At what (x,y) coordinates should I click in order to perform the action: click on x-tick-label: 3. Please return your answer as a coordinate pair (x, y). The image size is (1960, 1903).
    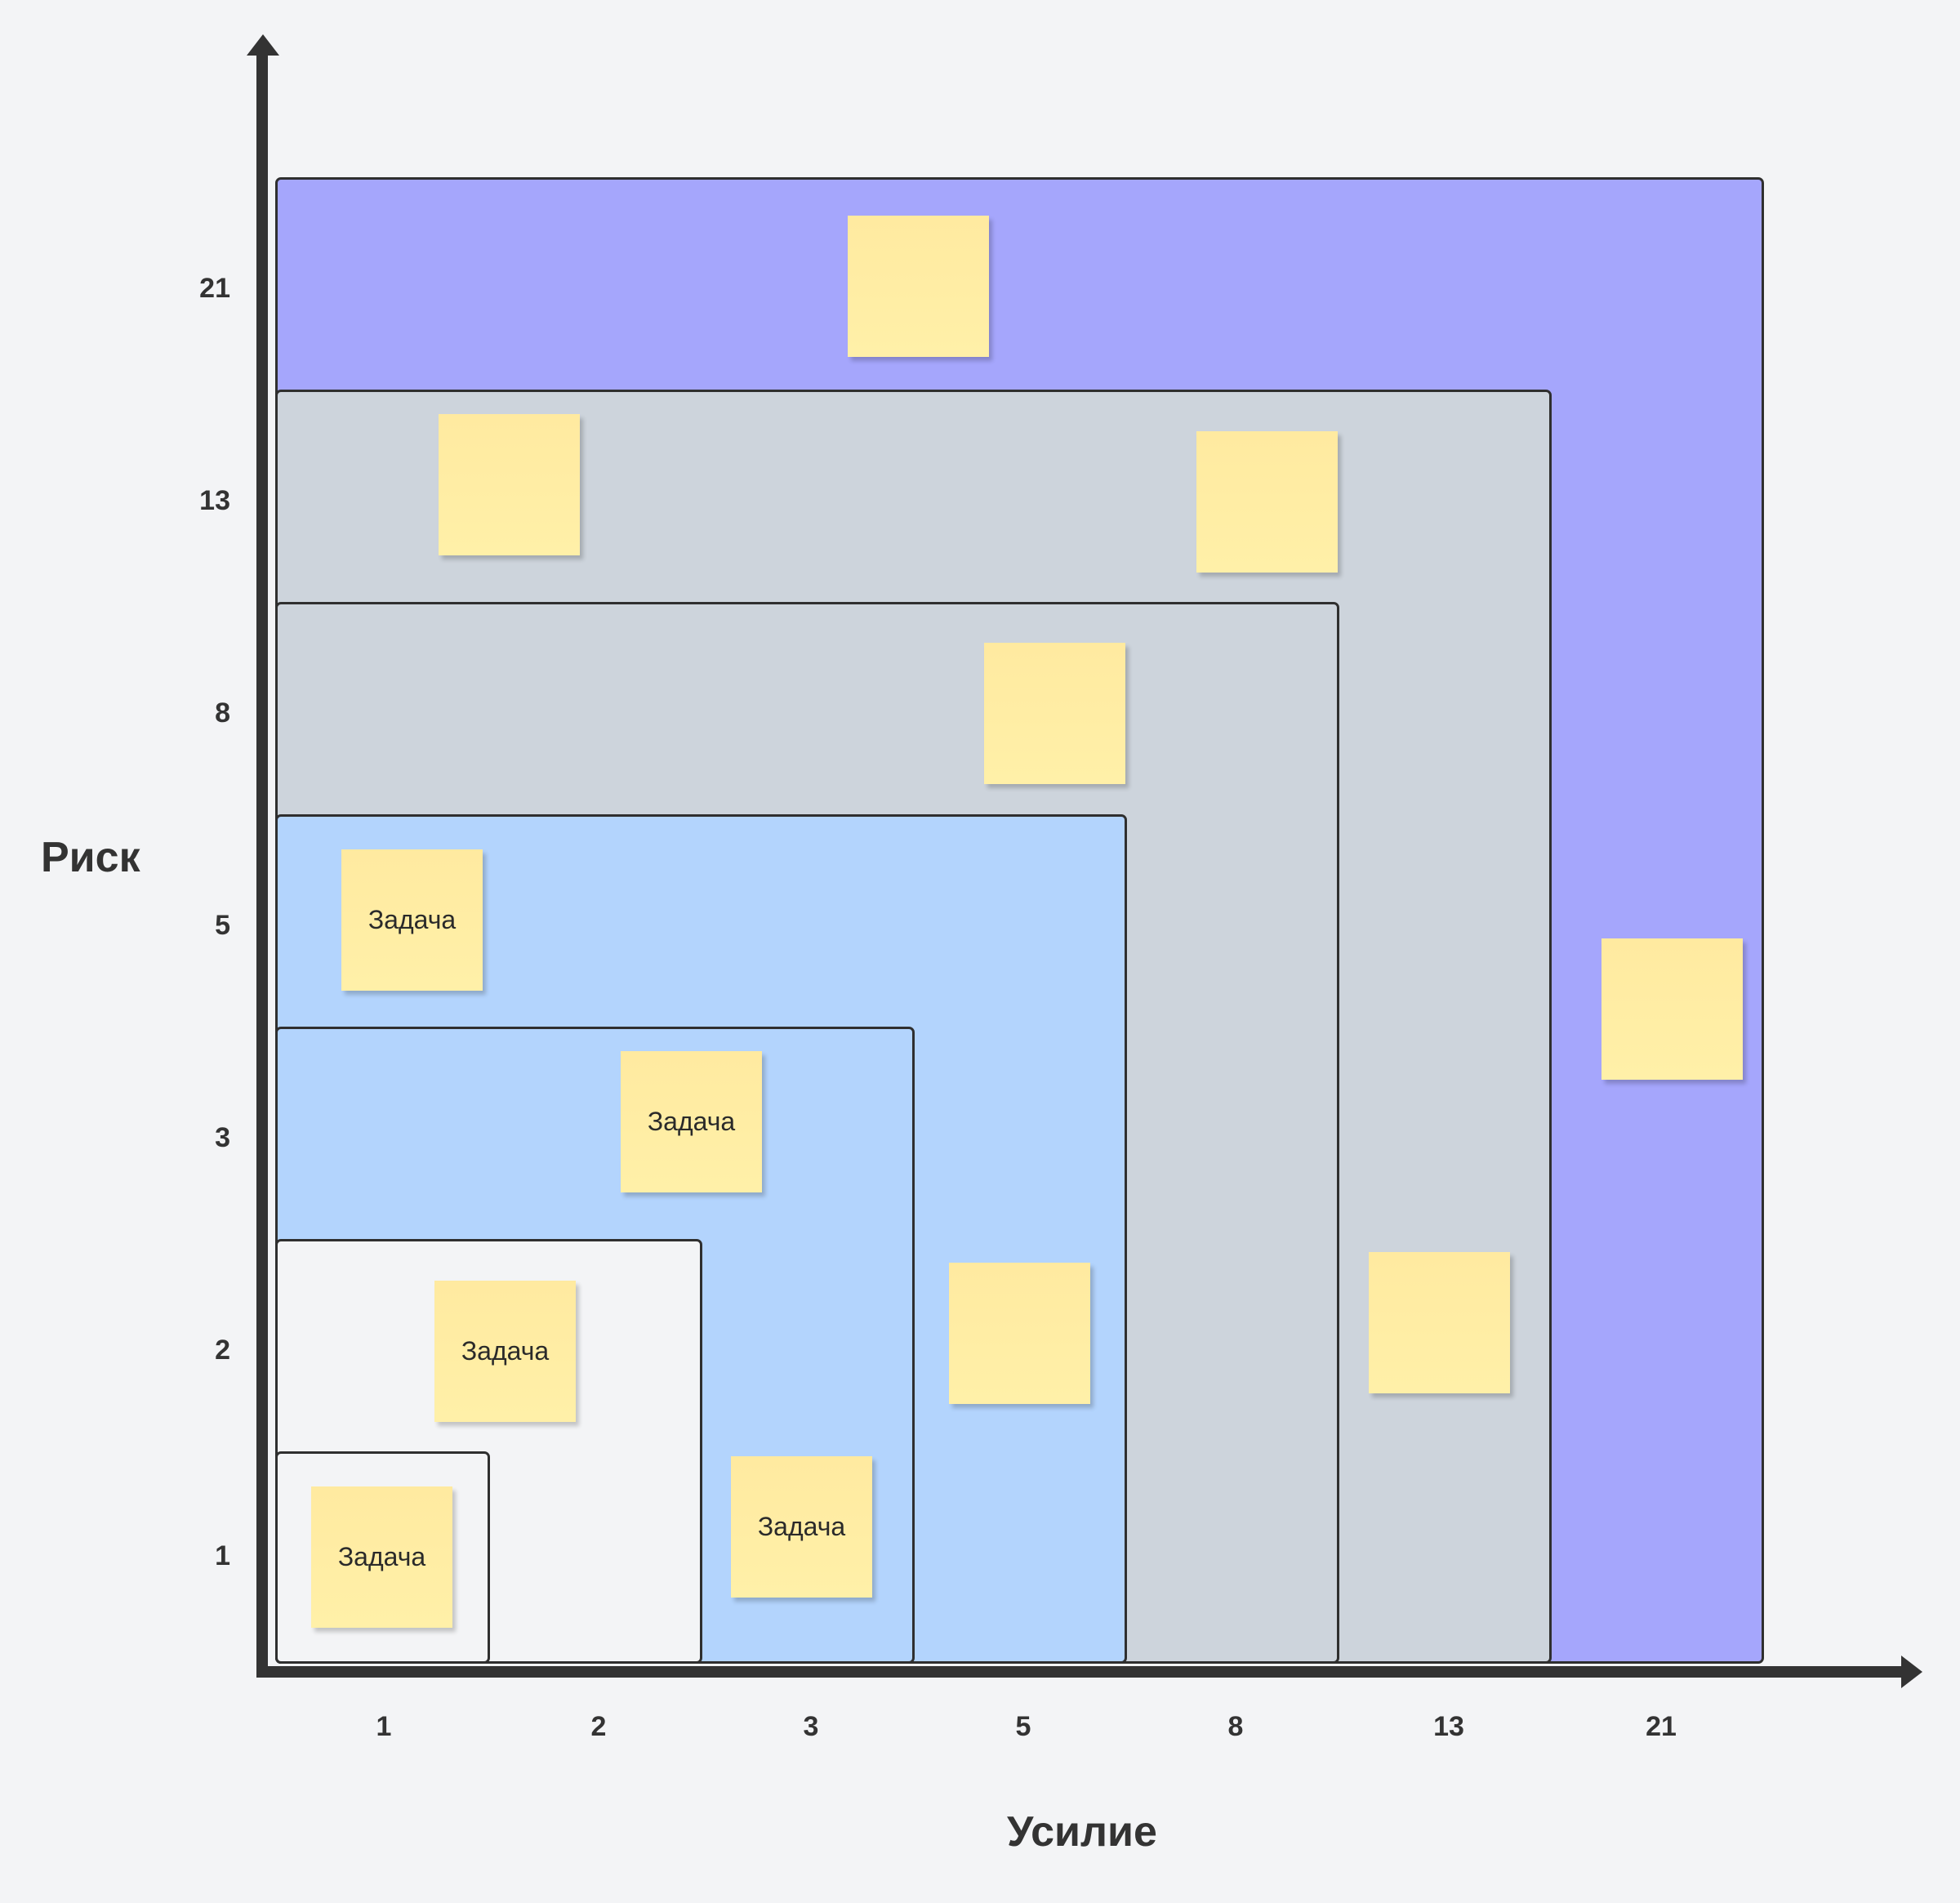
    Looking at the image, I should click on (811, 1727).